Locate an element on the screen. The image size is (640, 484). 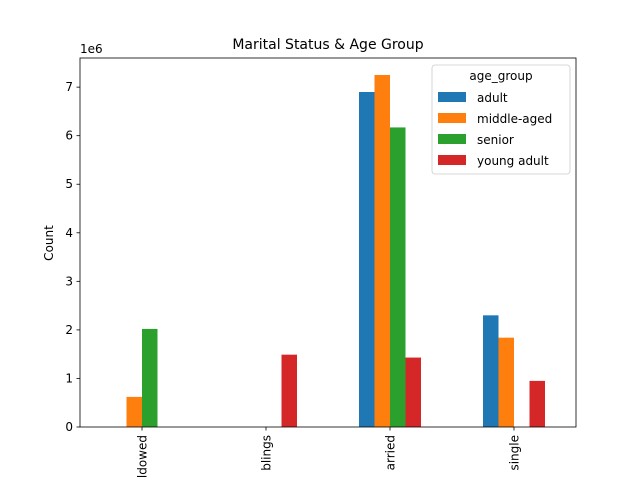
y-tick-label: 0 is located at coordinates (69, 427).